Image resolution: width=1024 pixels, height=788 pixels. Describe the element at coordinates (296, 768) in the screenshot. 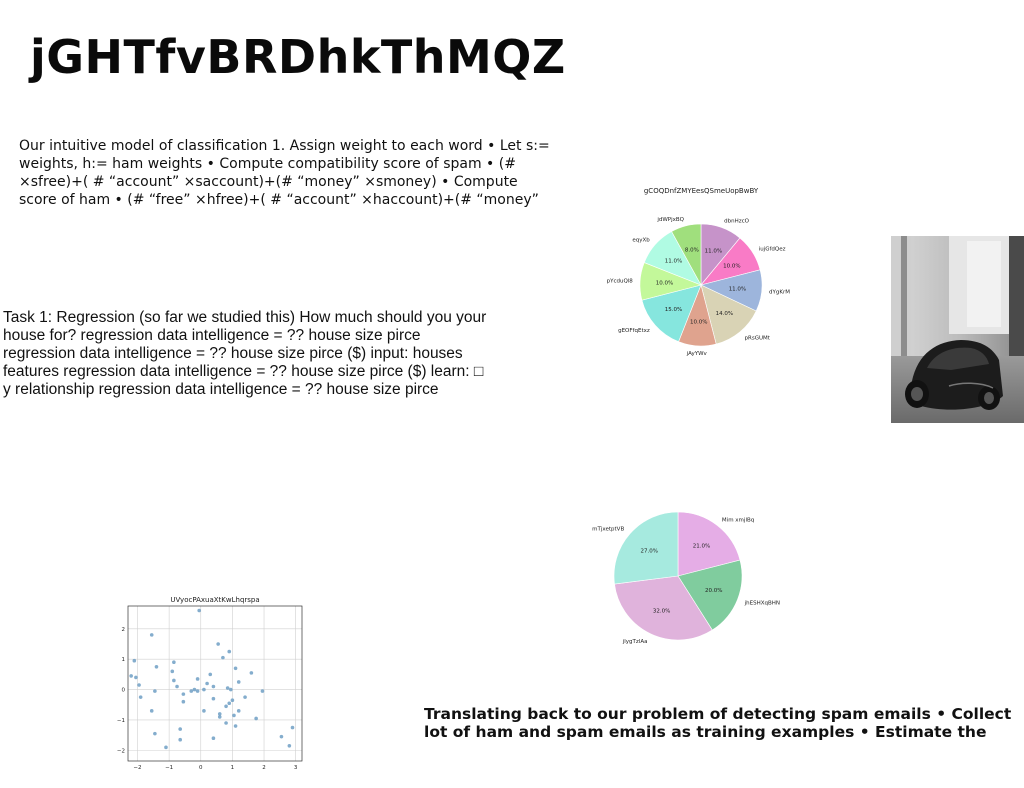

I see `scatter-xtick-label: 3` at that location.